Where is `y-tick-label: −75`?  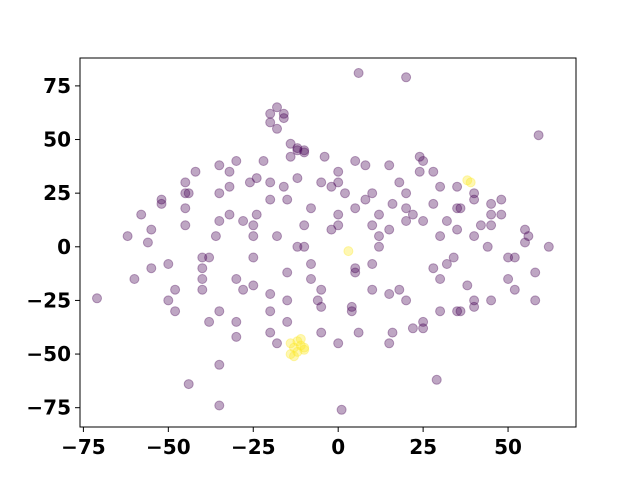 y-tick-label: −75 is located at coordinates (48, 408).